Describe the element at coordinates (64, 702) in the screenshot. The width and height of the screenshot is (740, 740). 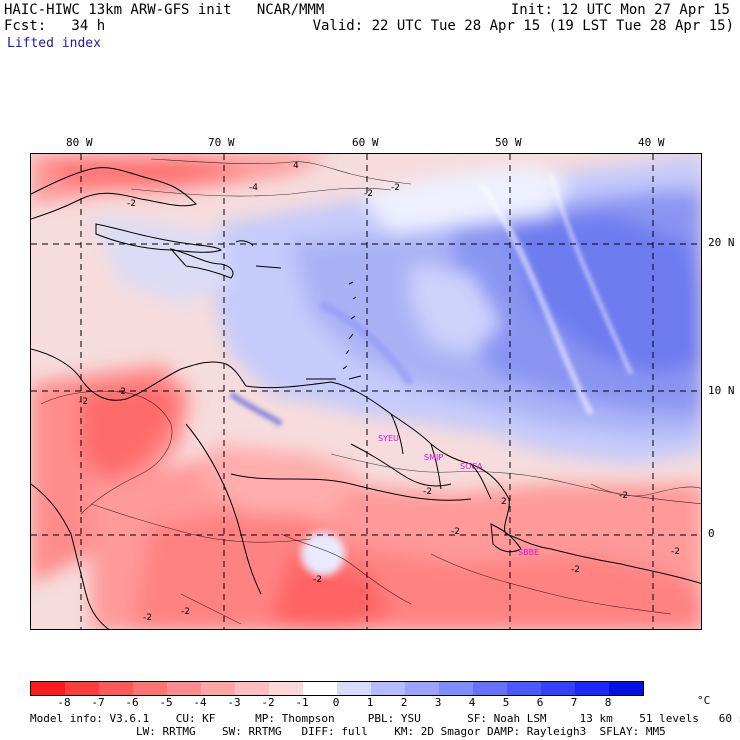
I see `colorbar-tick-label: -8` at that location.